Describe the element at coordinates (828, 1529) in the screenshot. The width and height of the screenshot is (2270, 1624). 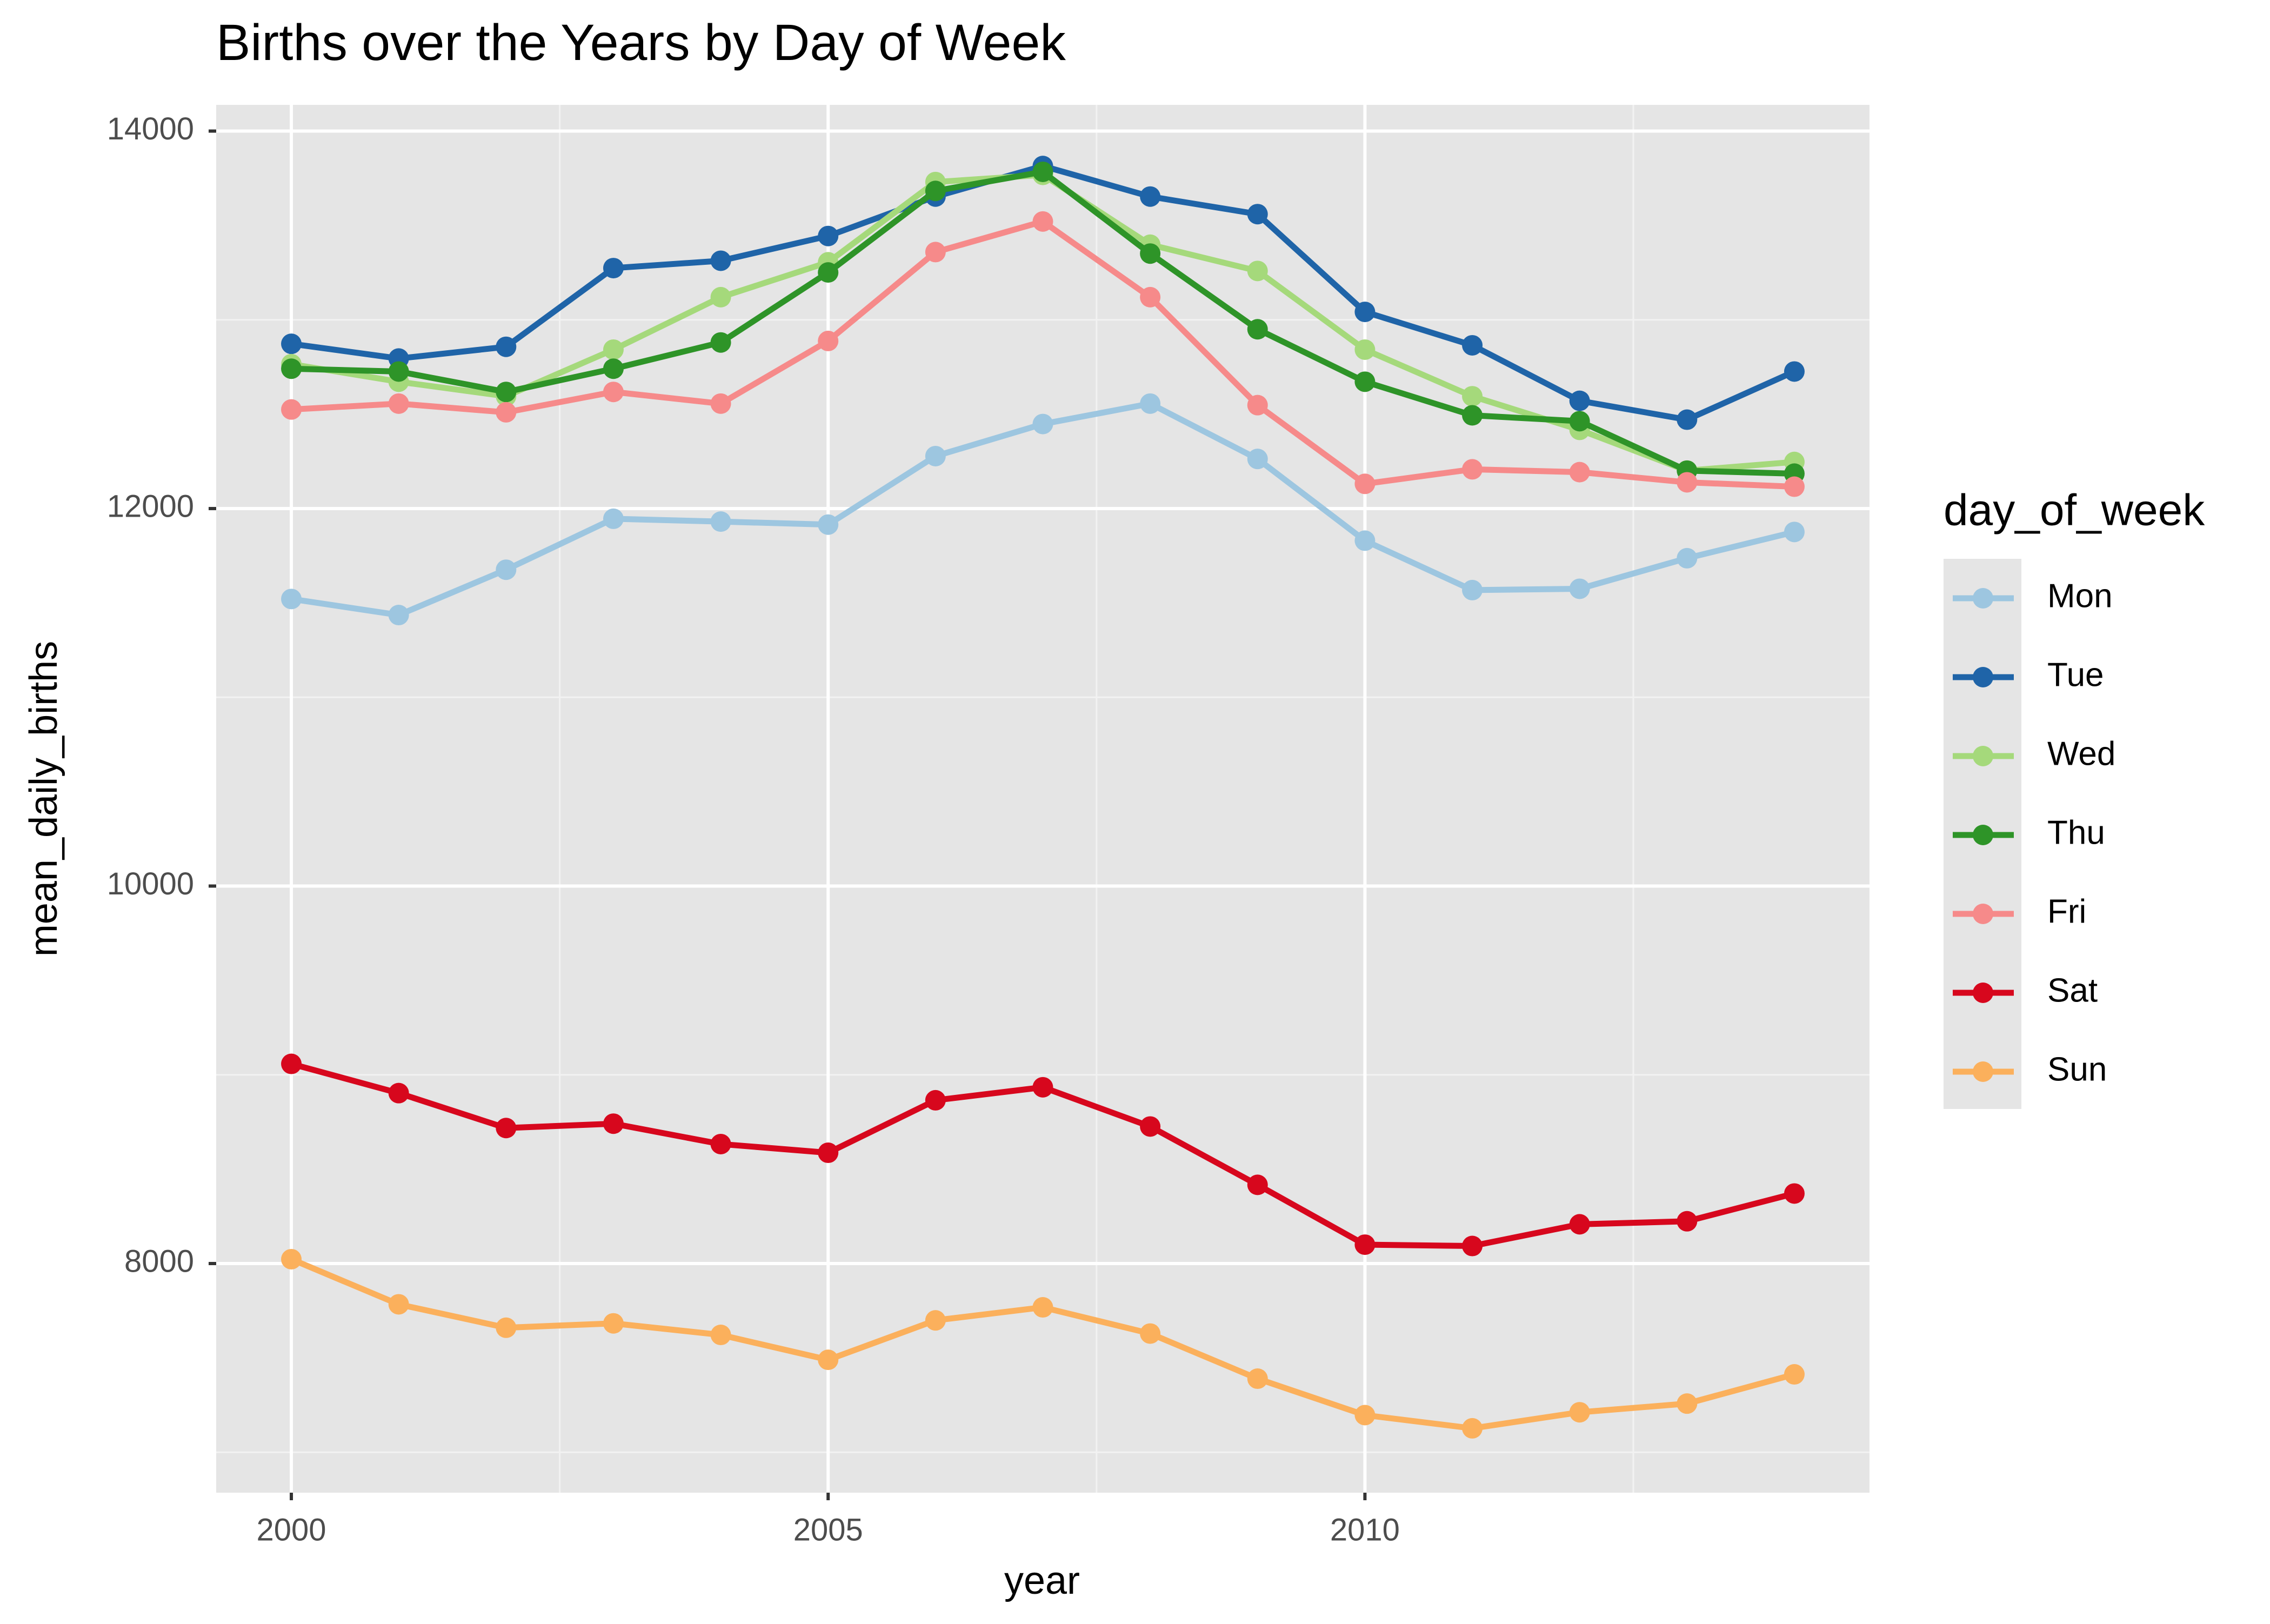
I see `x-tick-label: 2005` at that location.